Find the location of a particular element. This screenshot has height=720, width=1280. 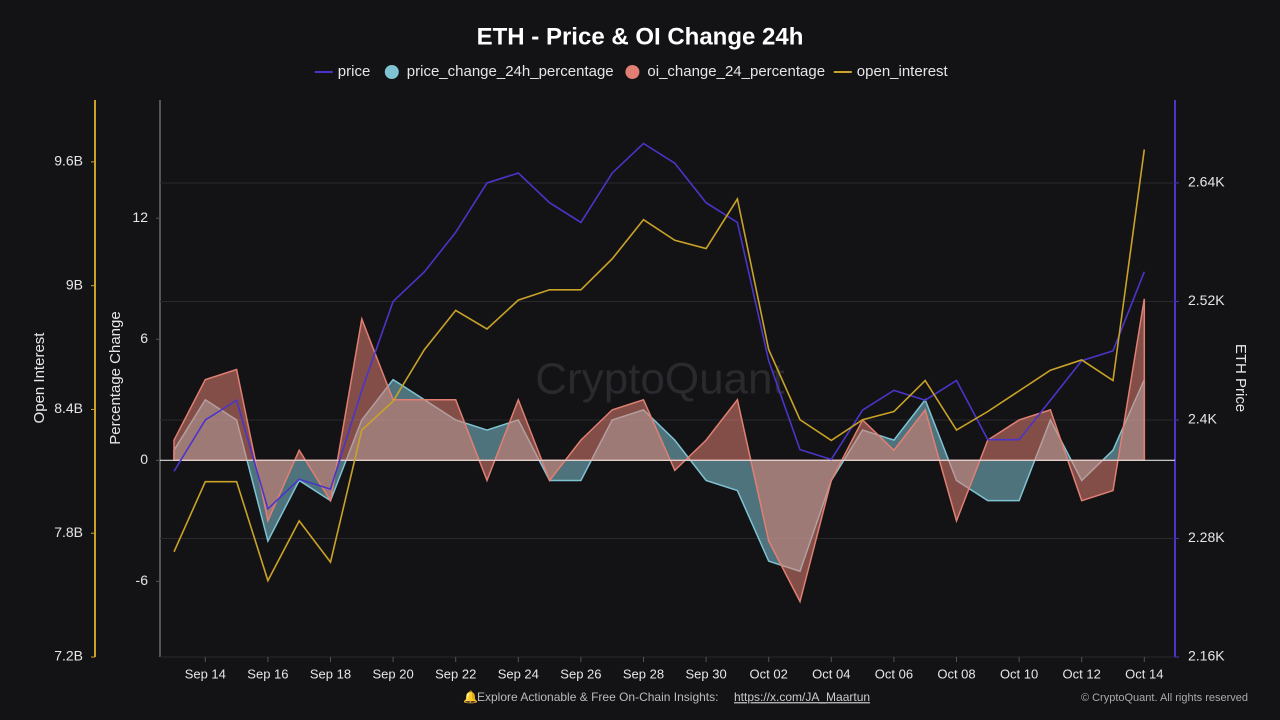

y-tick-label: 0 is located at coordinates (144, 459).